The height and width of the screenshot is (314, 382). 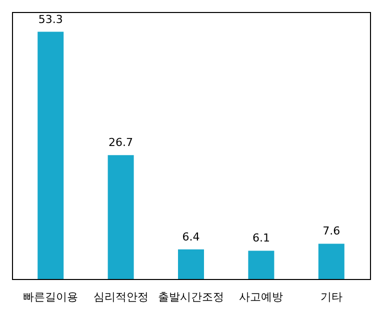 I want to click on x-tick-label: 심리적안정, so click(x=120, y=297).